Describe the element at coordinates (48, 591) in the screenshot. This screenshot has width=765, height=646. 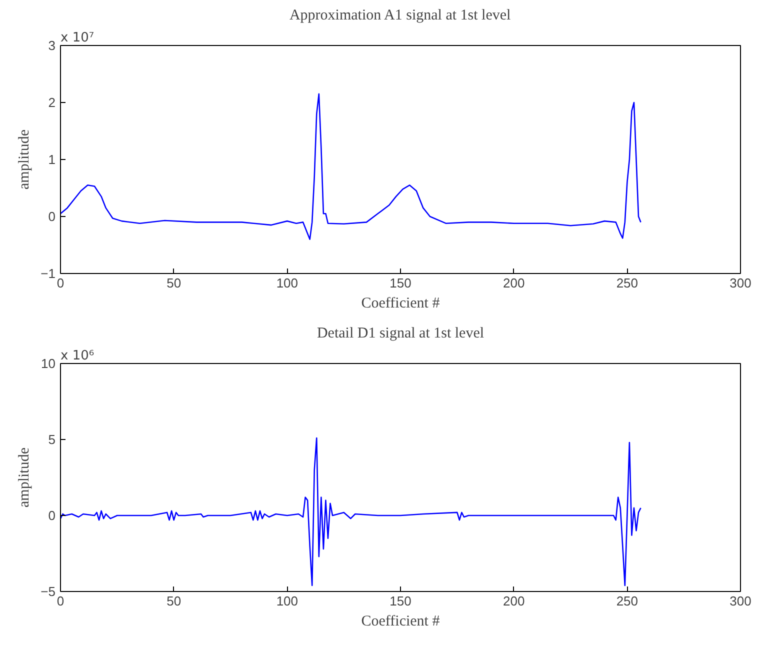
I see `y-tick-label: −5` at that location.